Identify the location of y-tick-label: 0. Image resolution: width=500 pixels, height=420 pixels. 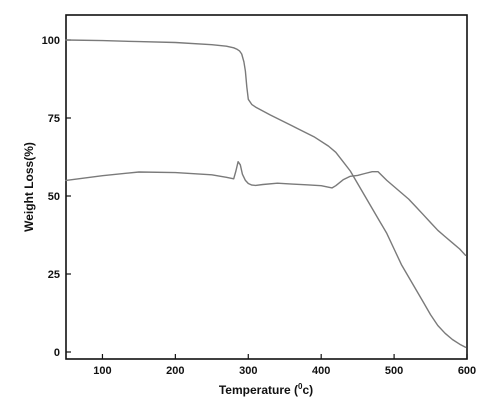
(57, 353).